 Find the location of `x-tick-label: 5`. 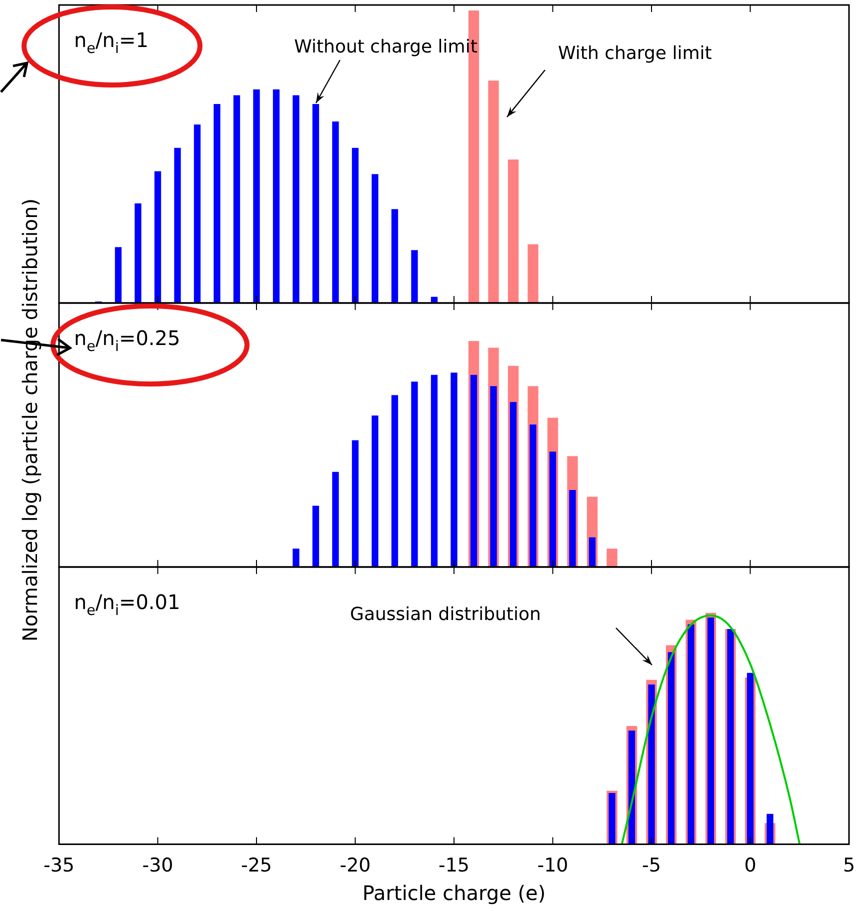

x-tick-label: 5 is located at coordinates (849, 865).